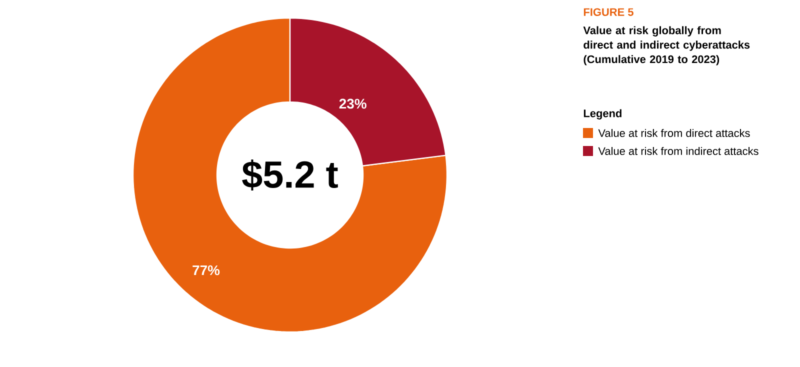 The width and height of the screenshot is (800, 367). I want to click on data-label: 77%, so click(206, 270).